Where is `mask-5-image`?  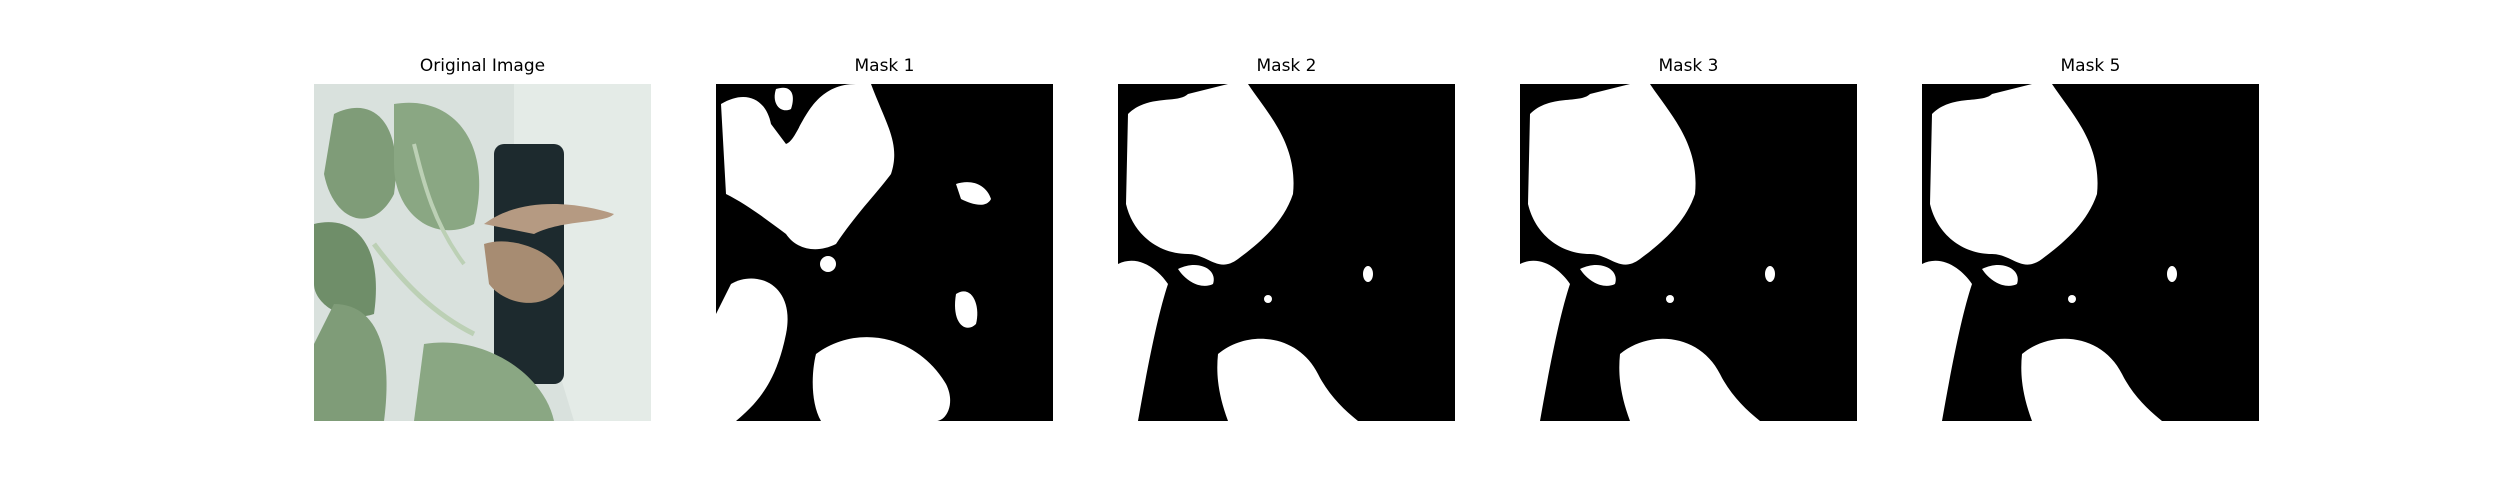 mask-5-image is located at coordinates (2090, 252).